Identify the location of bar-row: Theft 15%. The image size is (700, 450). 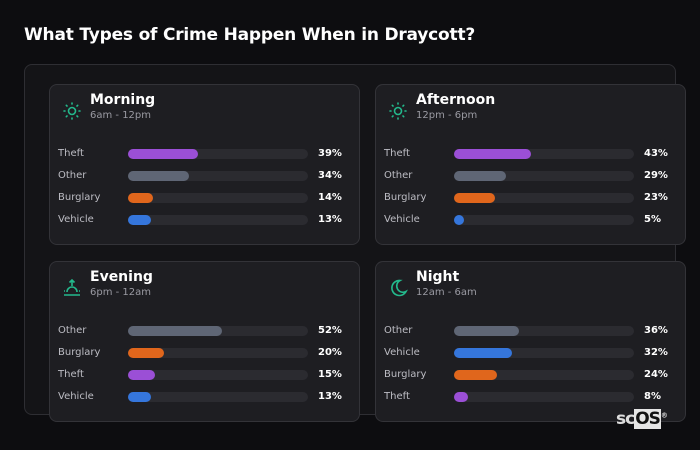
(203, 375).